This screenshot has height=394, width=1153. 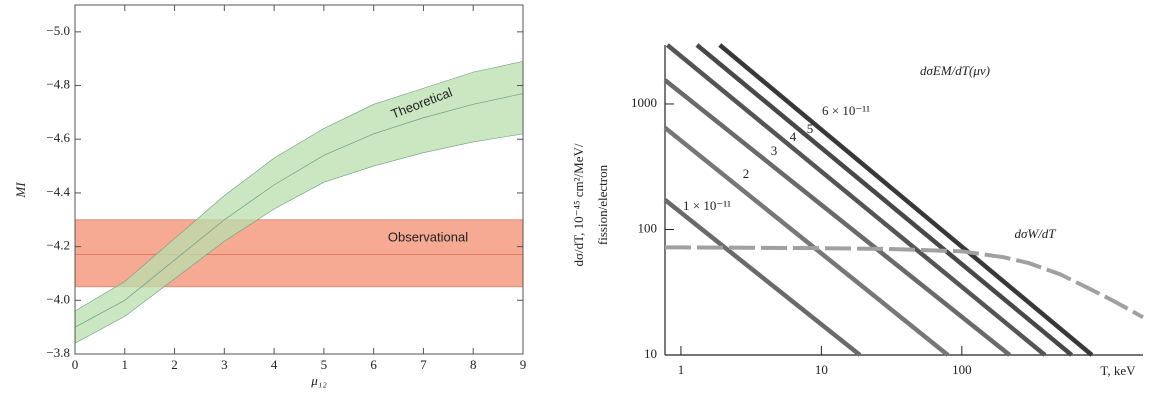 I want to click on series-label: 4, so click(x=793, y=136).